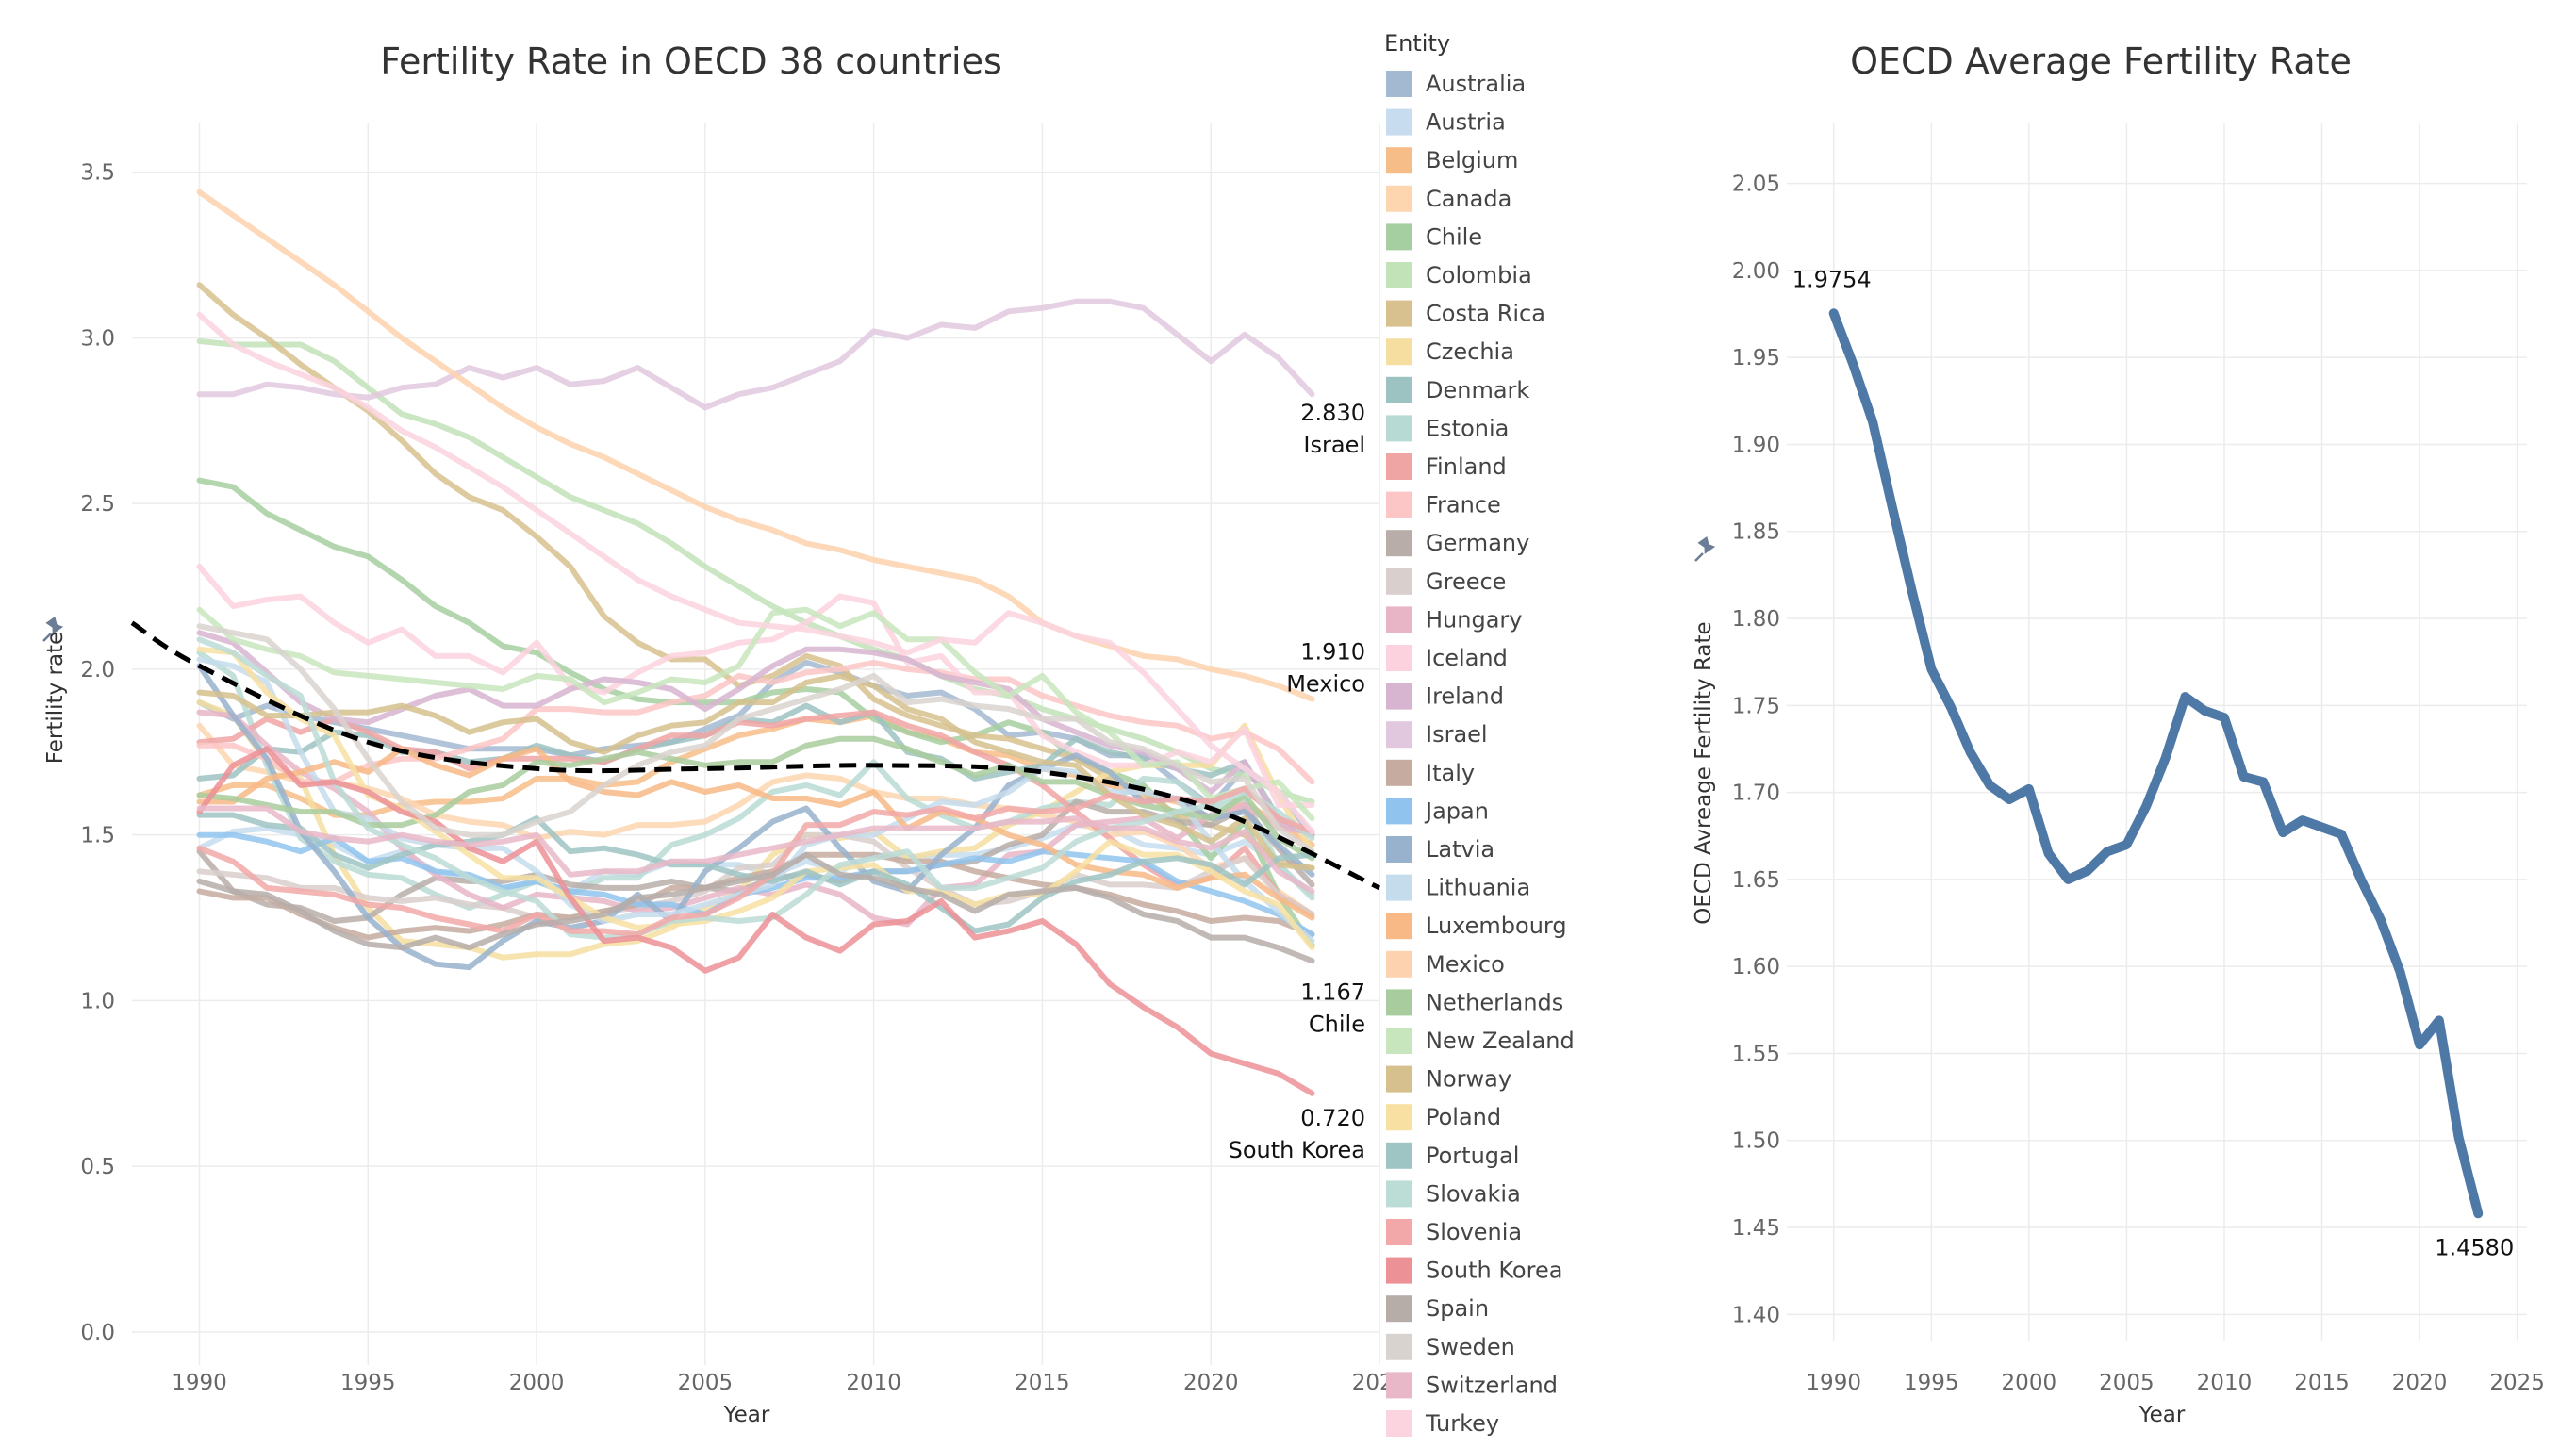 The width and height of the screenshot is (2576, 1448). Describe the element at coordinates (1447, 428) in the screenshot. I see `legend-item-estonia: Estonia` at that location.